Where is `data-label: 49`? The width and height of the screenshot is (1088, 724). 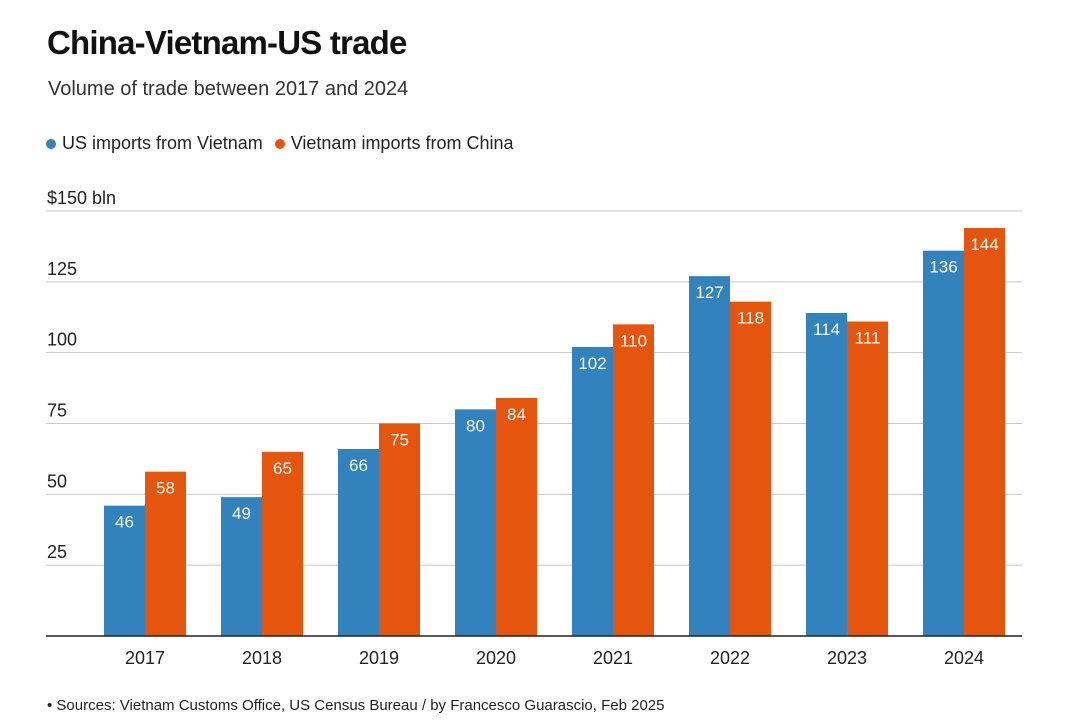
data-label: 49 is located at coordinates (241, 513).